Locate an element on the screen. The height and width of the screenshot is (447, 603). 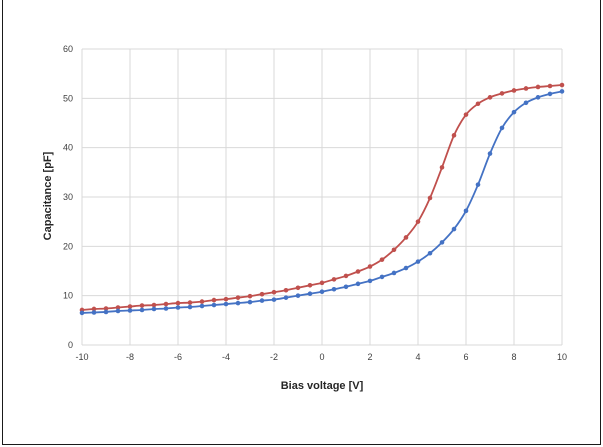
x-tick-label: 4 is located at coordinates (417, 357).